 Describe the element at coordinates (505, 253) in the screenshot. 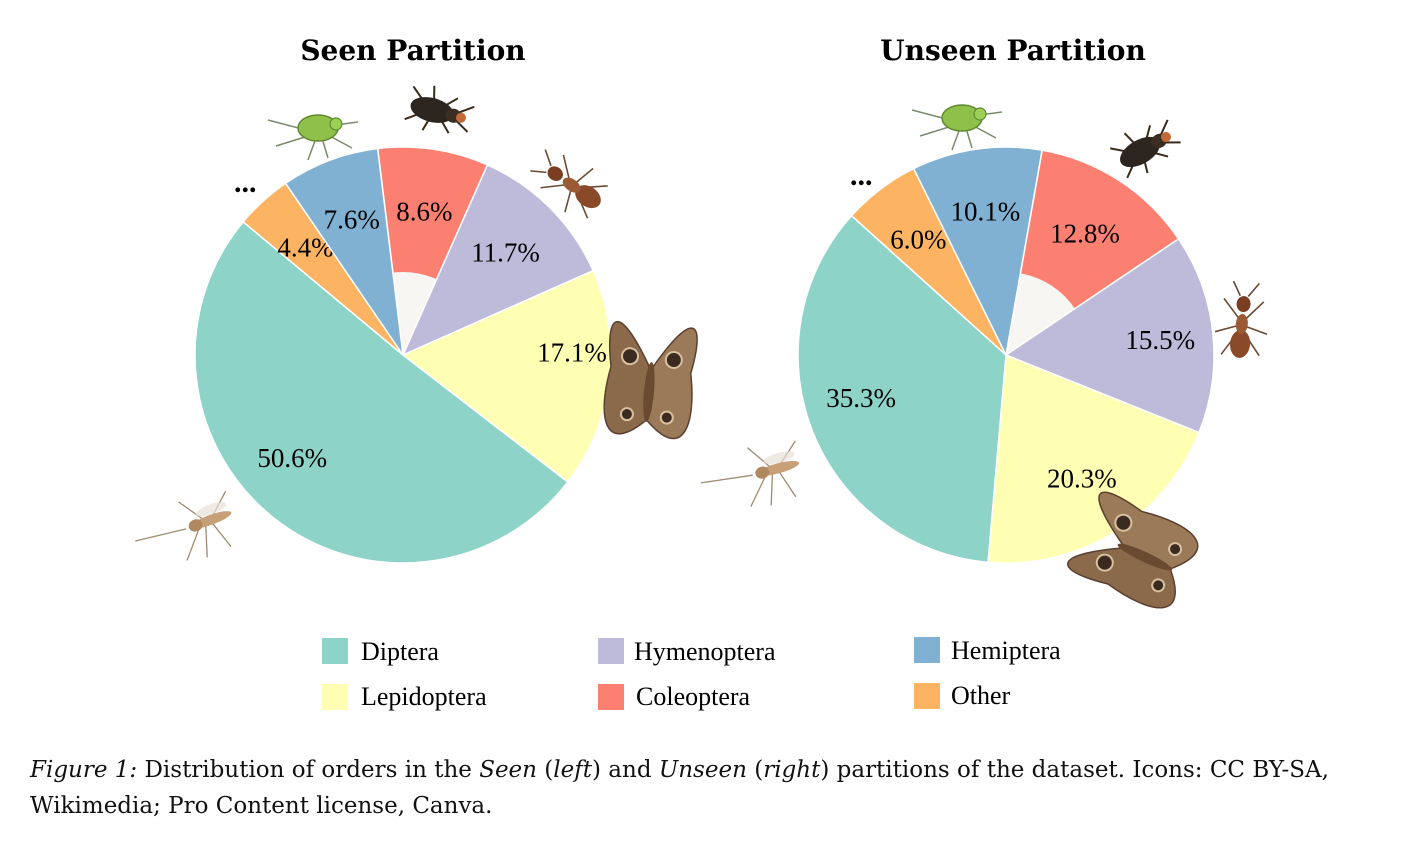

I see `pct-label-hymenoptera: 11.7%` at that location.